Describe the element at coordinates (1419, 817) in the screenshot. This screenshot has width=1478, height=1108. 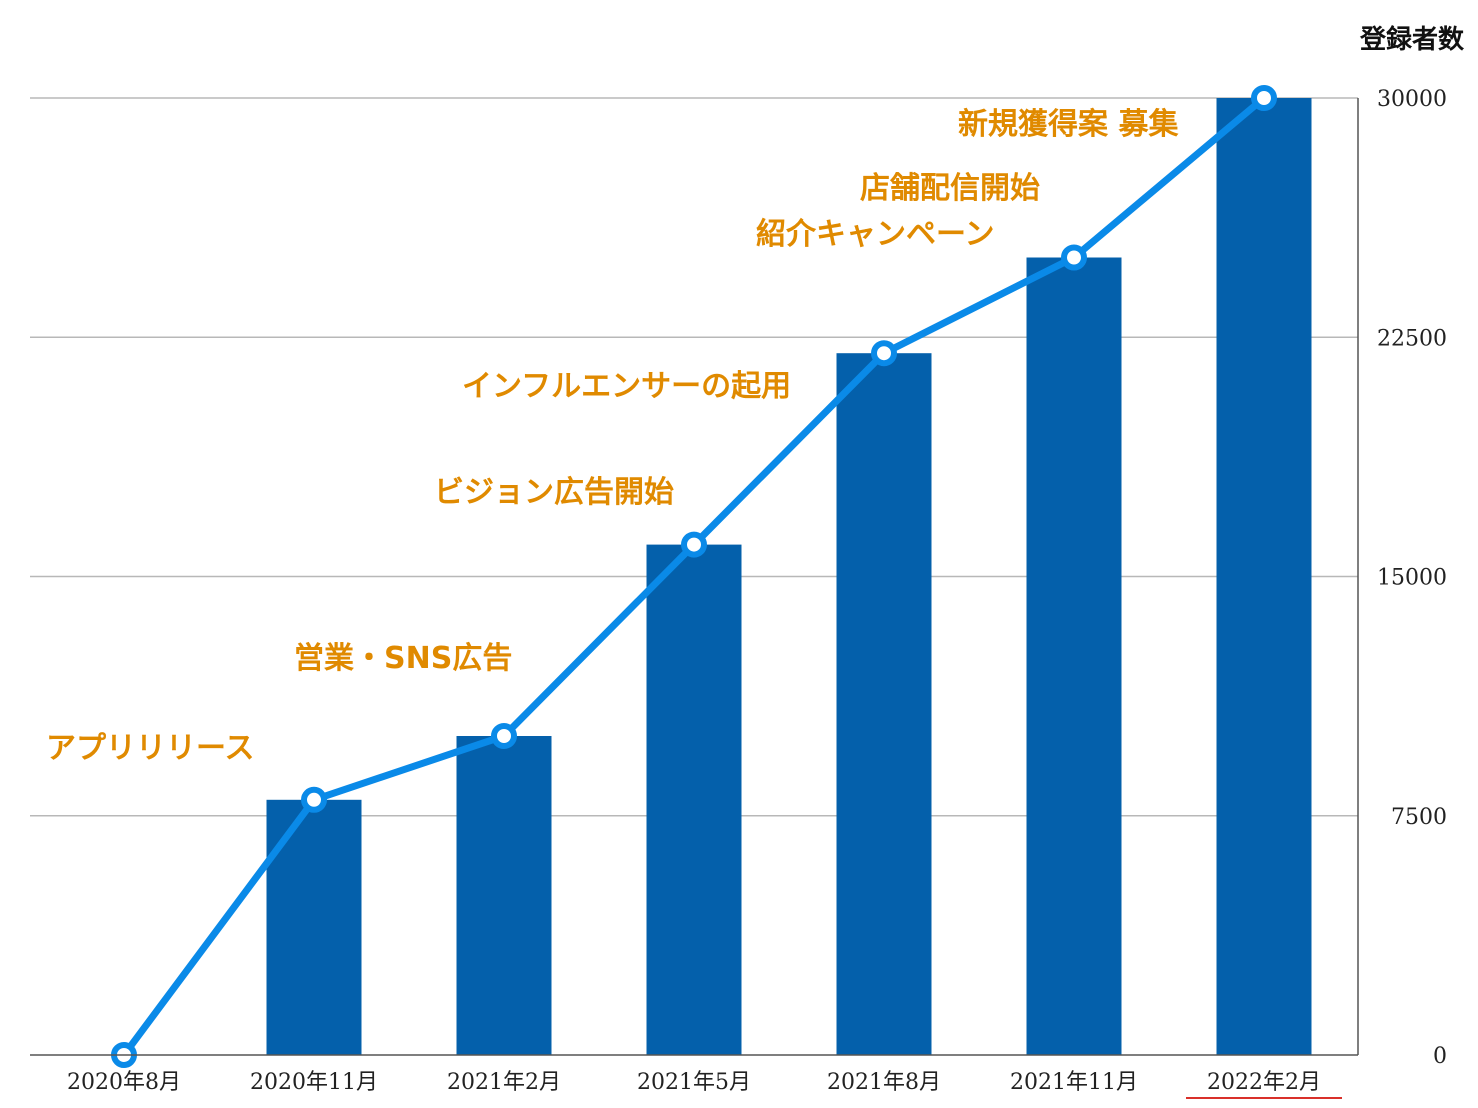
I see `y-tick-label: 7500` at that location.